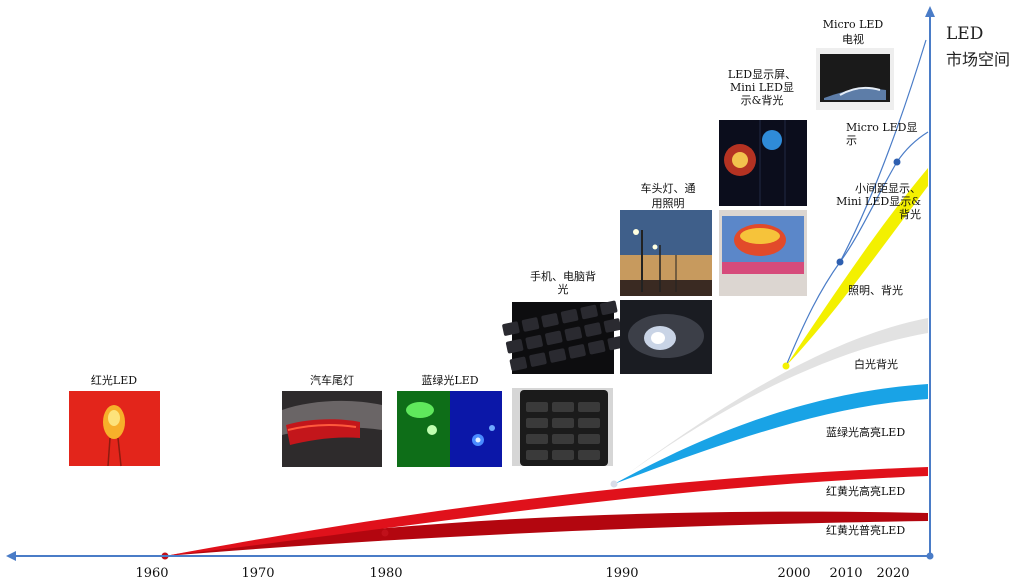 This screenshot has width=1034, height=583. What do you see at coordinates (622, 573) in the screenshot?
I see `tick-1990: 1990` at bounding box center [622, 573].